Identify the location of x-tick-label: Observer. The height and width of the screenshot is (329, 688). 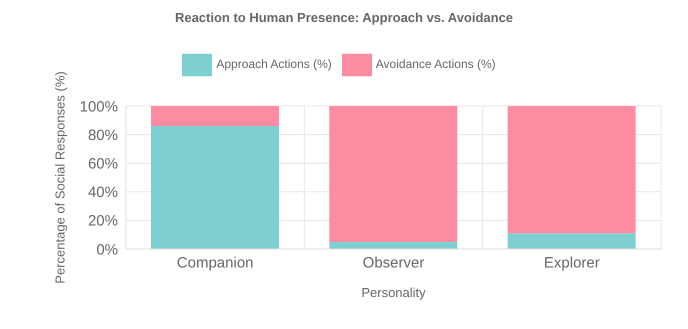
(393, 263).